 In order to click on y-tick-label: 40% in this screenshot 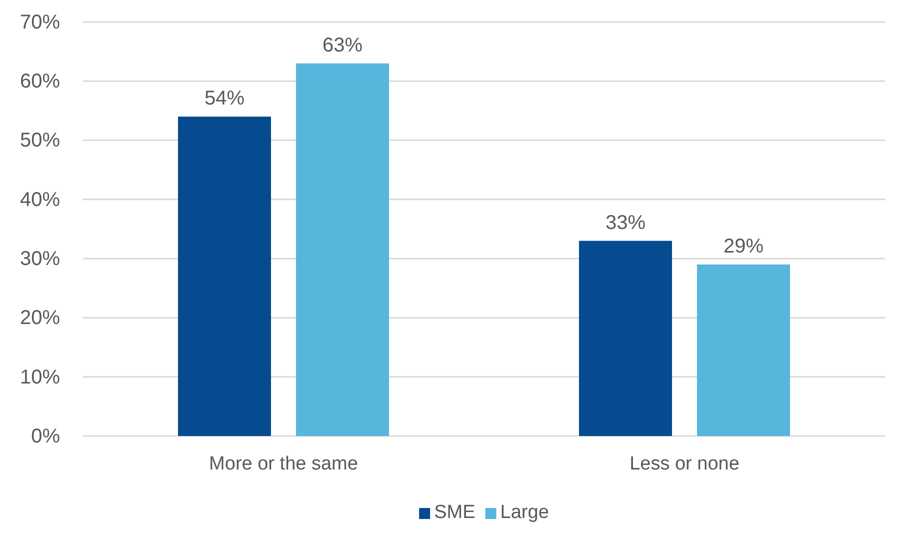, I will do `click(40, 199)`.